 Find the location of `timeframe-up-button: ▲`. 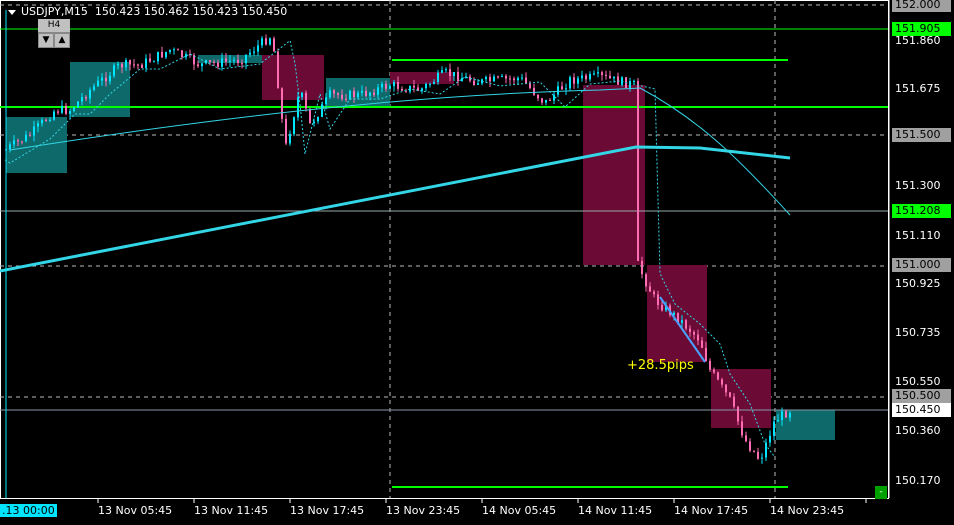

timeframe-up-button: ▲ is located at coordinates (62, 40).